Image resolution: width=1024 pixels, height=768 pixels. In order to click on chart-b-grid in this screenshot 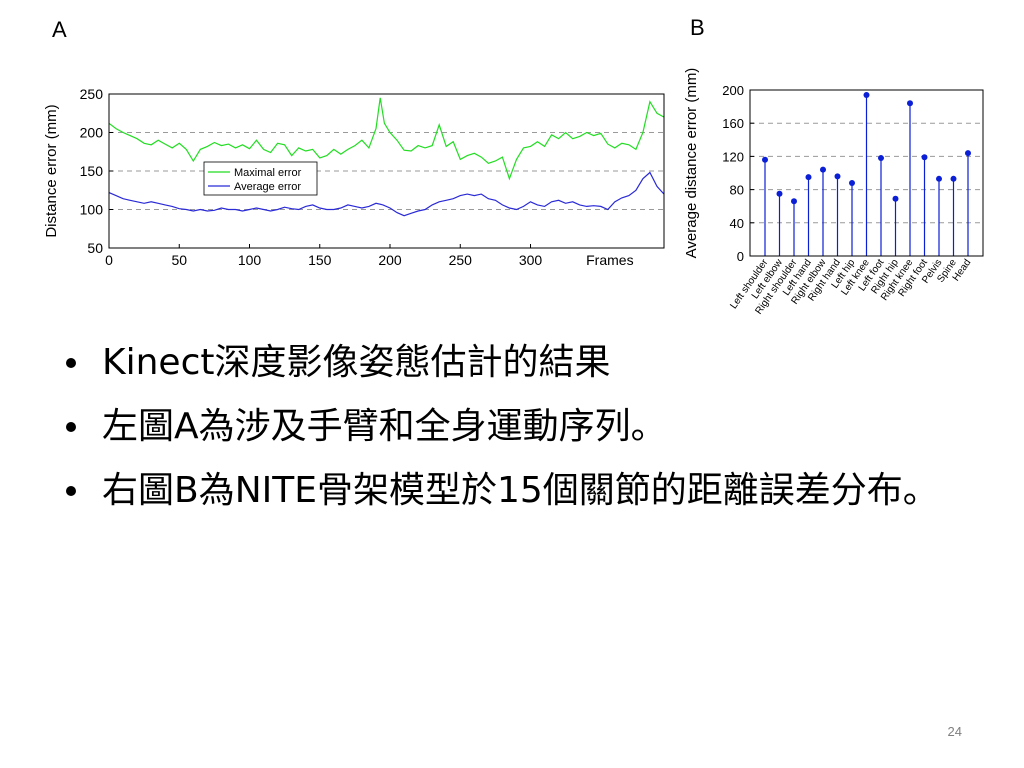, I will do `click(866, 173)`.